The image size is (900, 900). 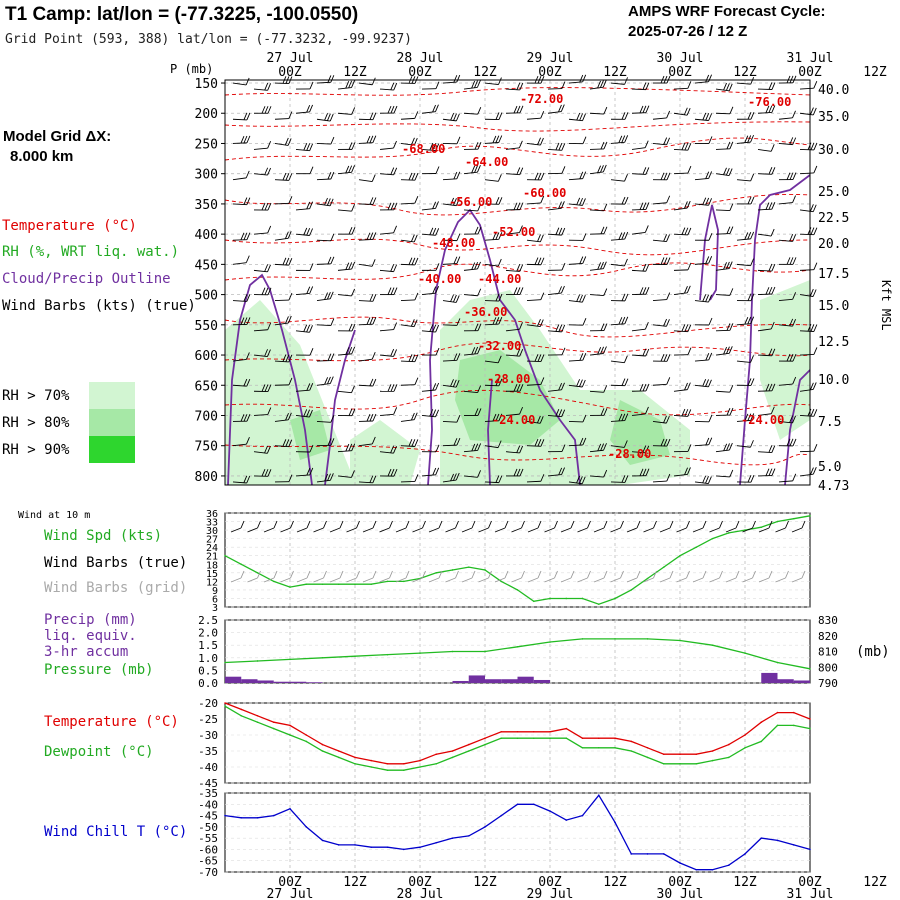 I want to click on chill-tick: -40, so click(x=208, y=804).